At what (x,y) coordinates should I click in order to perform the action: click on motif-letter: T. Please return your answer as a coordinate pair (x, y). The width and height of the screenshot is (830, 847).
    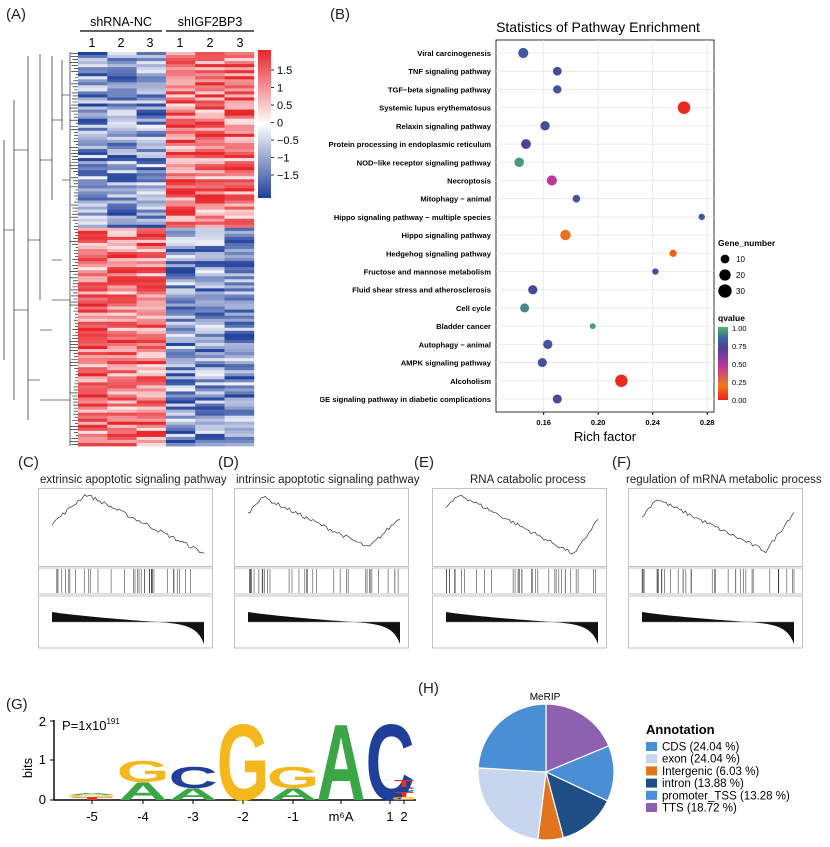
    Looking at the image, I should click on (404, 795).